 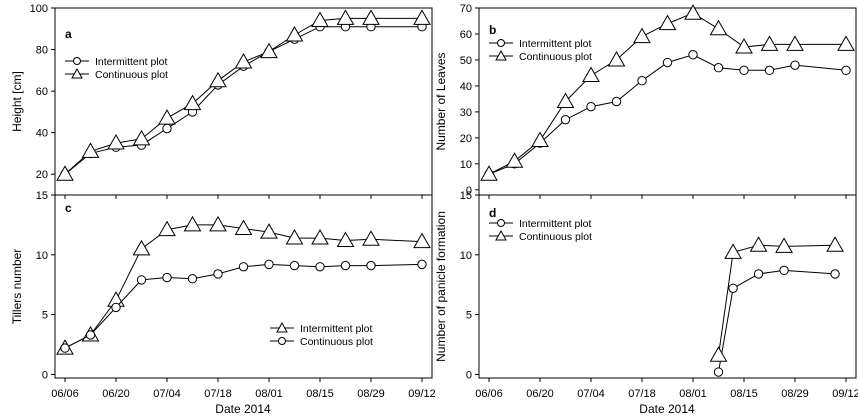 I want to click on panel-label-a: a, so click(x=68, y=34).